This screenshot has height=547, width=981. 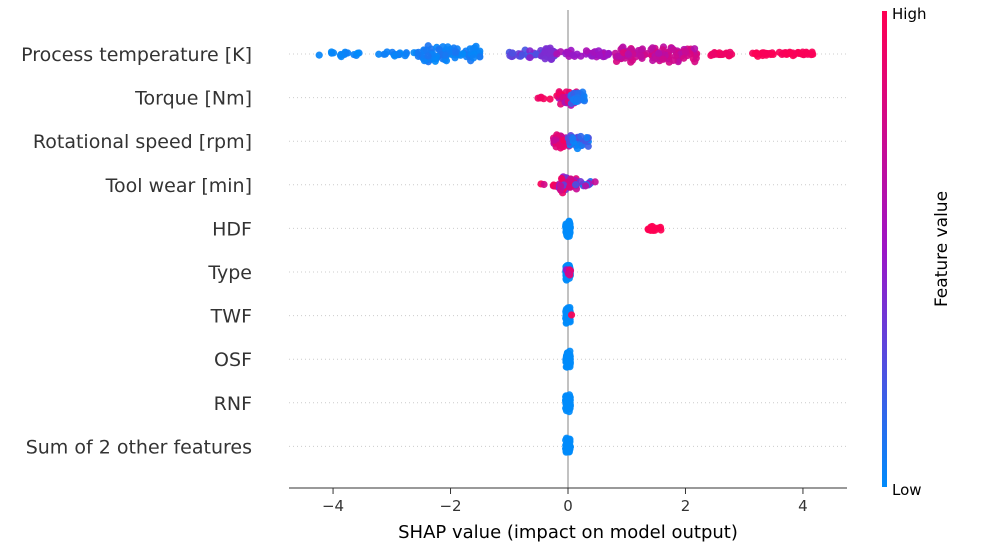 What do you see at coordinates (139, 447) in the screenshot?
I see `feature-label: Sum of 2 other features` at bounding box center [139, 447].